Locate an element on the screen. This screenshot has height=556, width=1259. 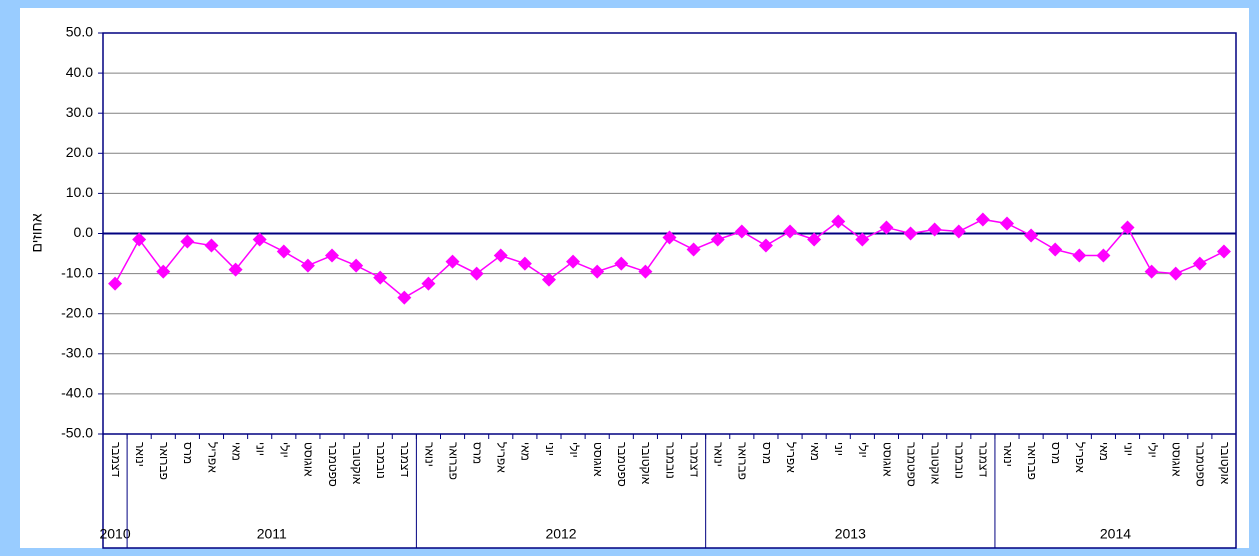
y-tick-label: 20.0 is located at coordinates (79, 152).